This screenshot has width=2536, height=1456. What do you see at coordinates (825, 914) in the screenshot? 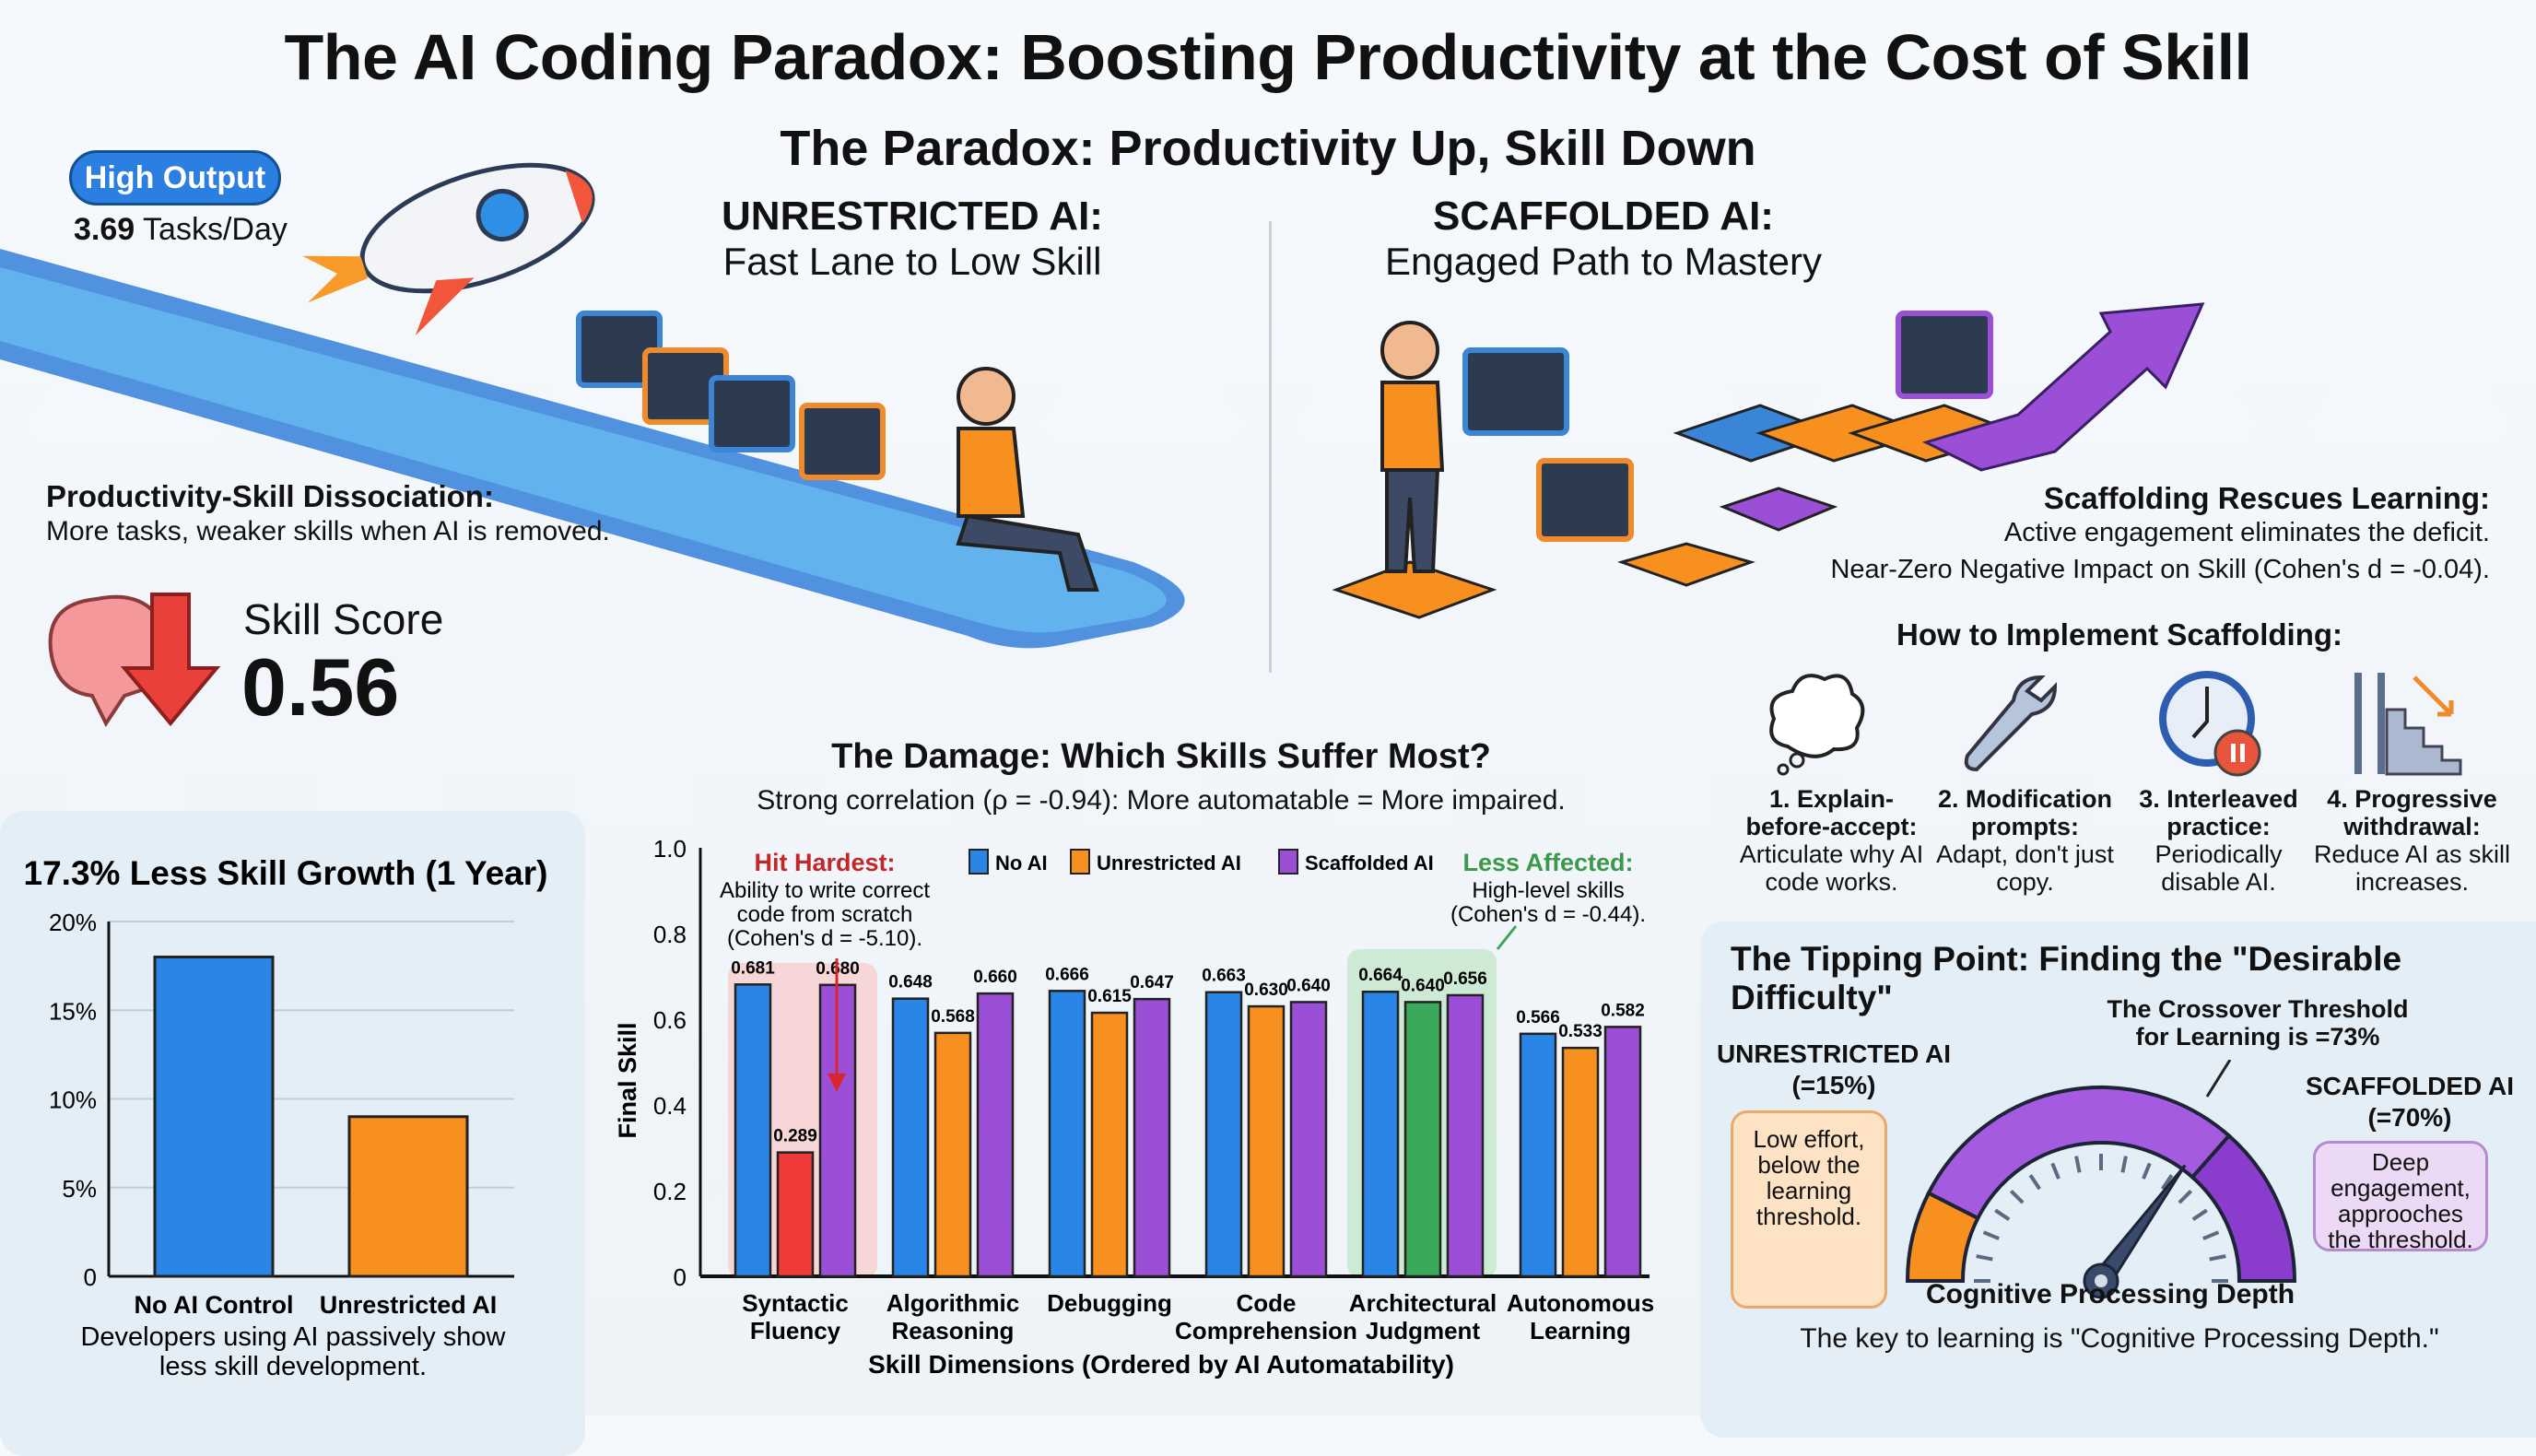
I see `hit-hardest-text: code from scratch` at bounding box center [825, 914].